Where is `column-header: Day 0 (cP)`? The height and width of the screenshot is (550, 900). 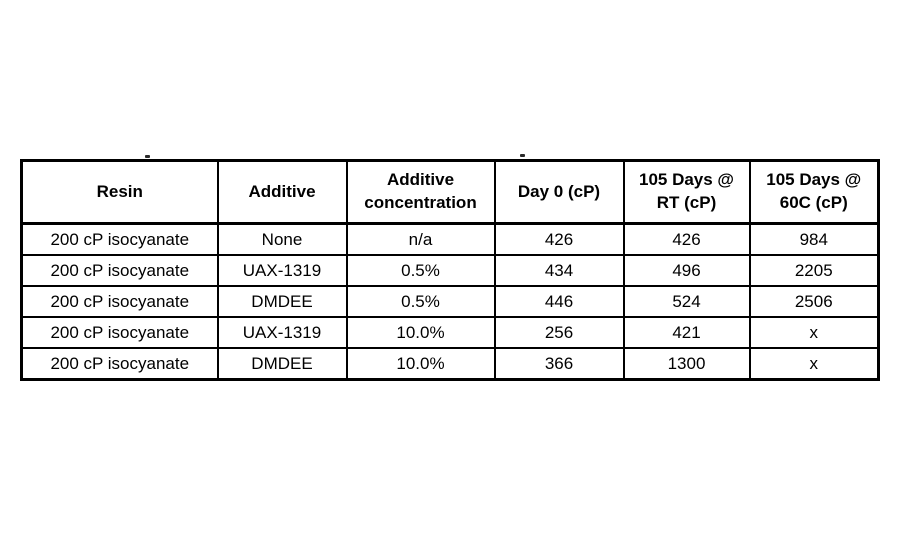
column-header: Day 0 (cP) is located at coordinates (559, 192).